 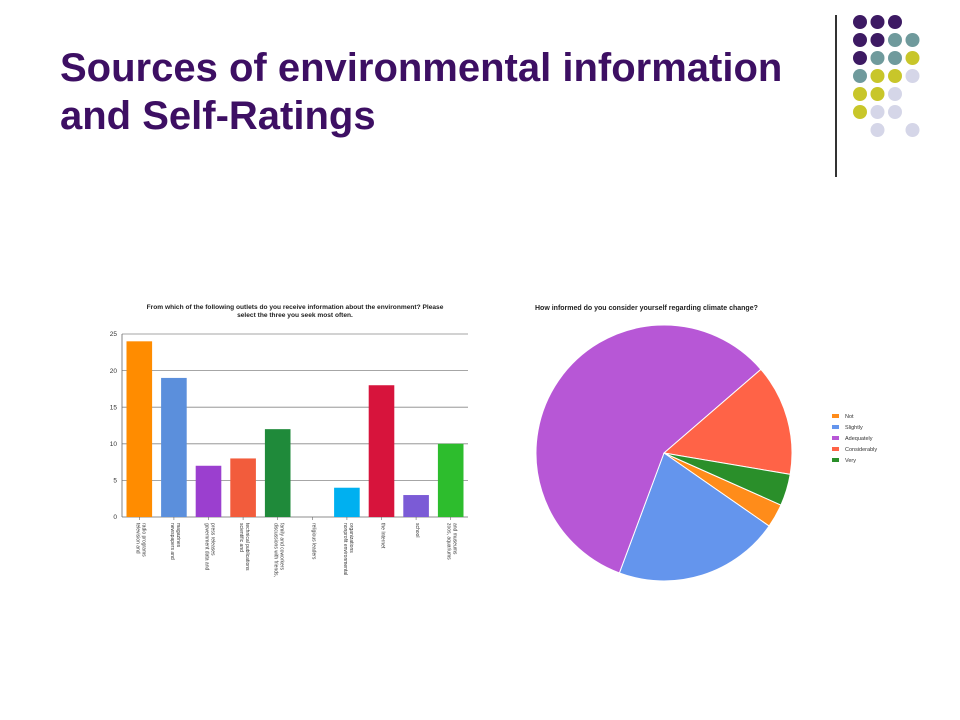 What do you see at coordinates (140, 540) in the screenshot?
I see `x-tick-label: television andradio programs` at bounding box center [140, 540].